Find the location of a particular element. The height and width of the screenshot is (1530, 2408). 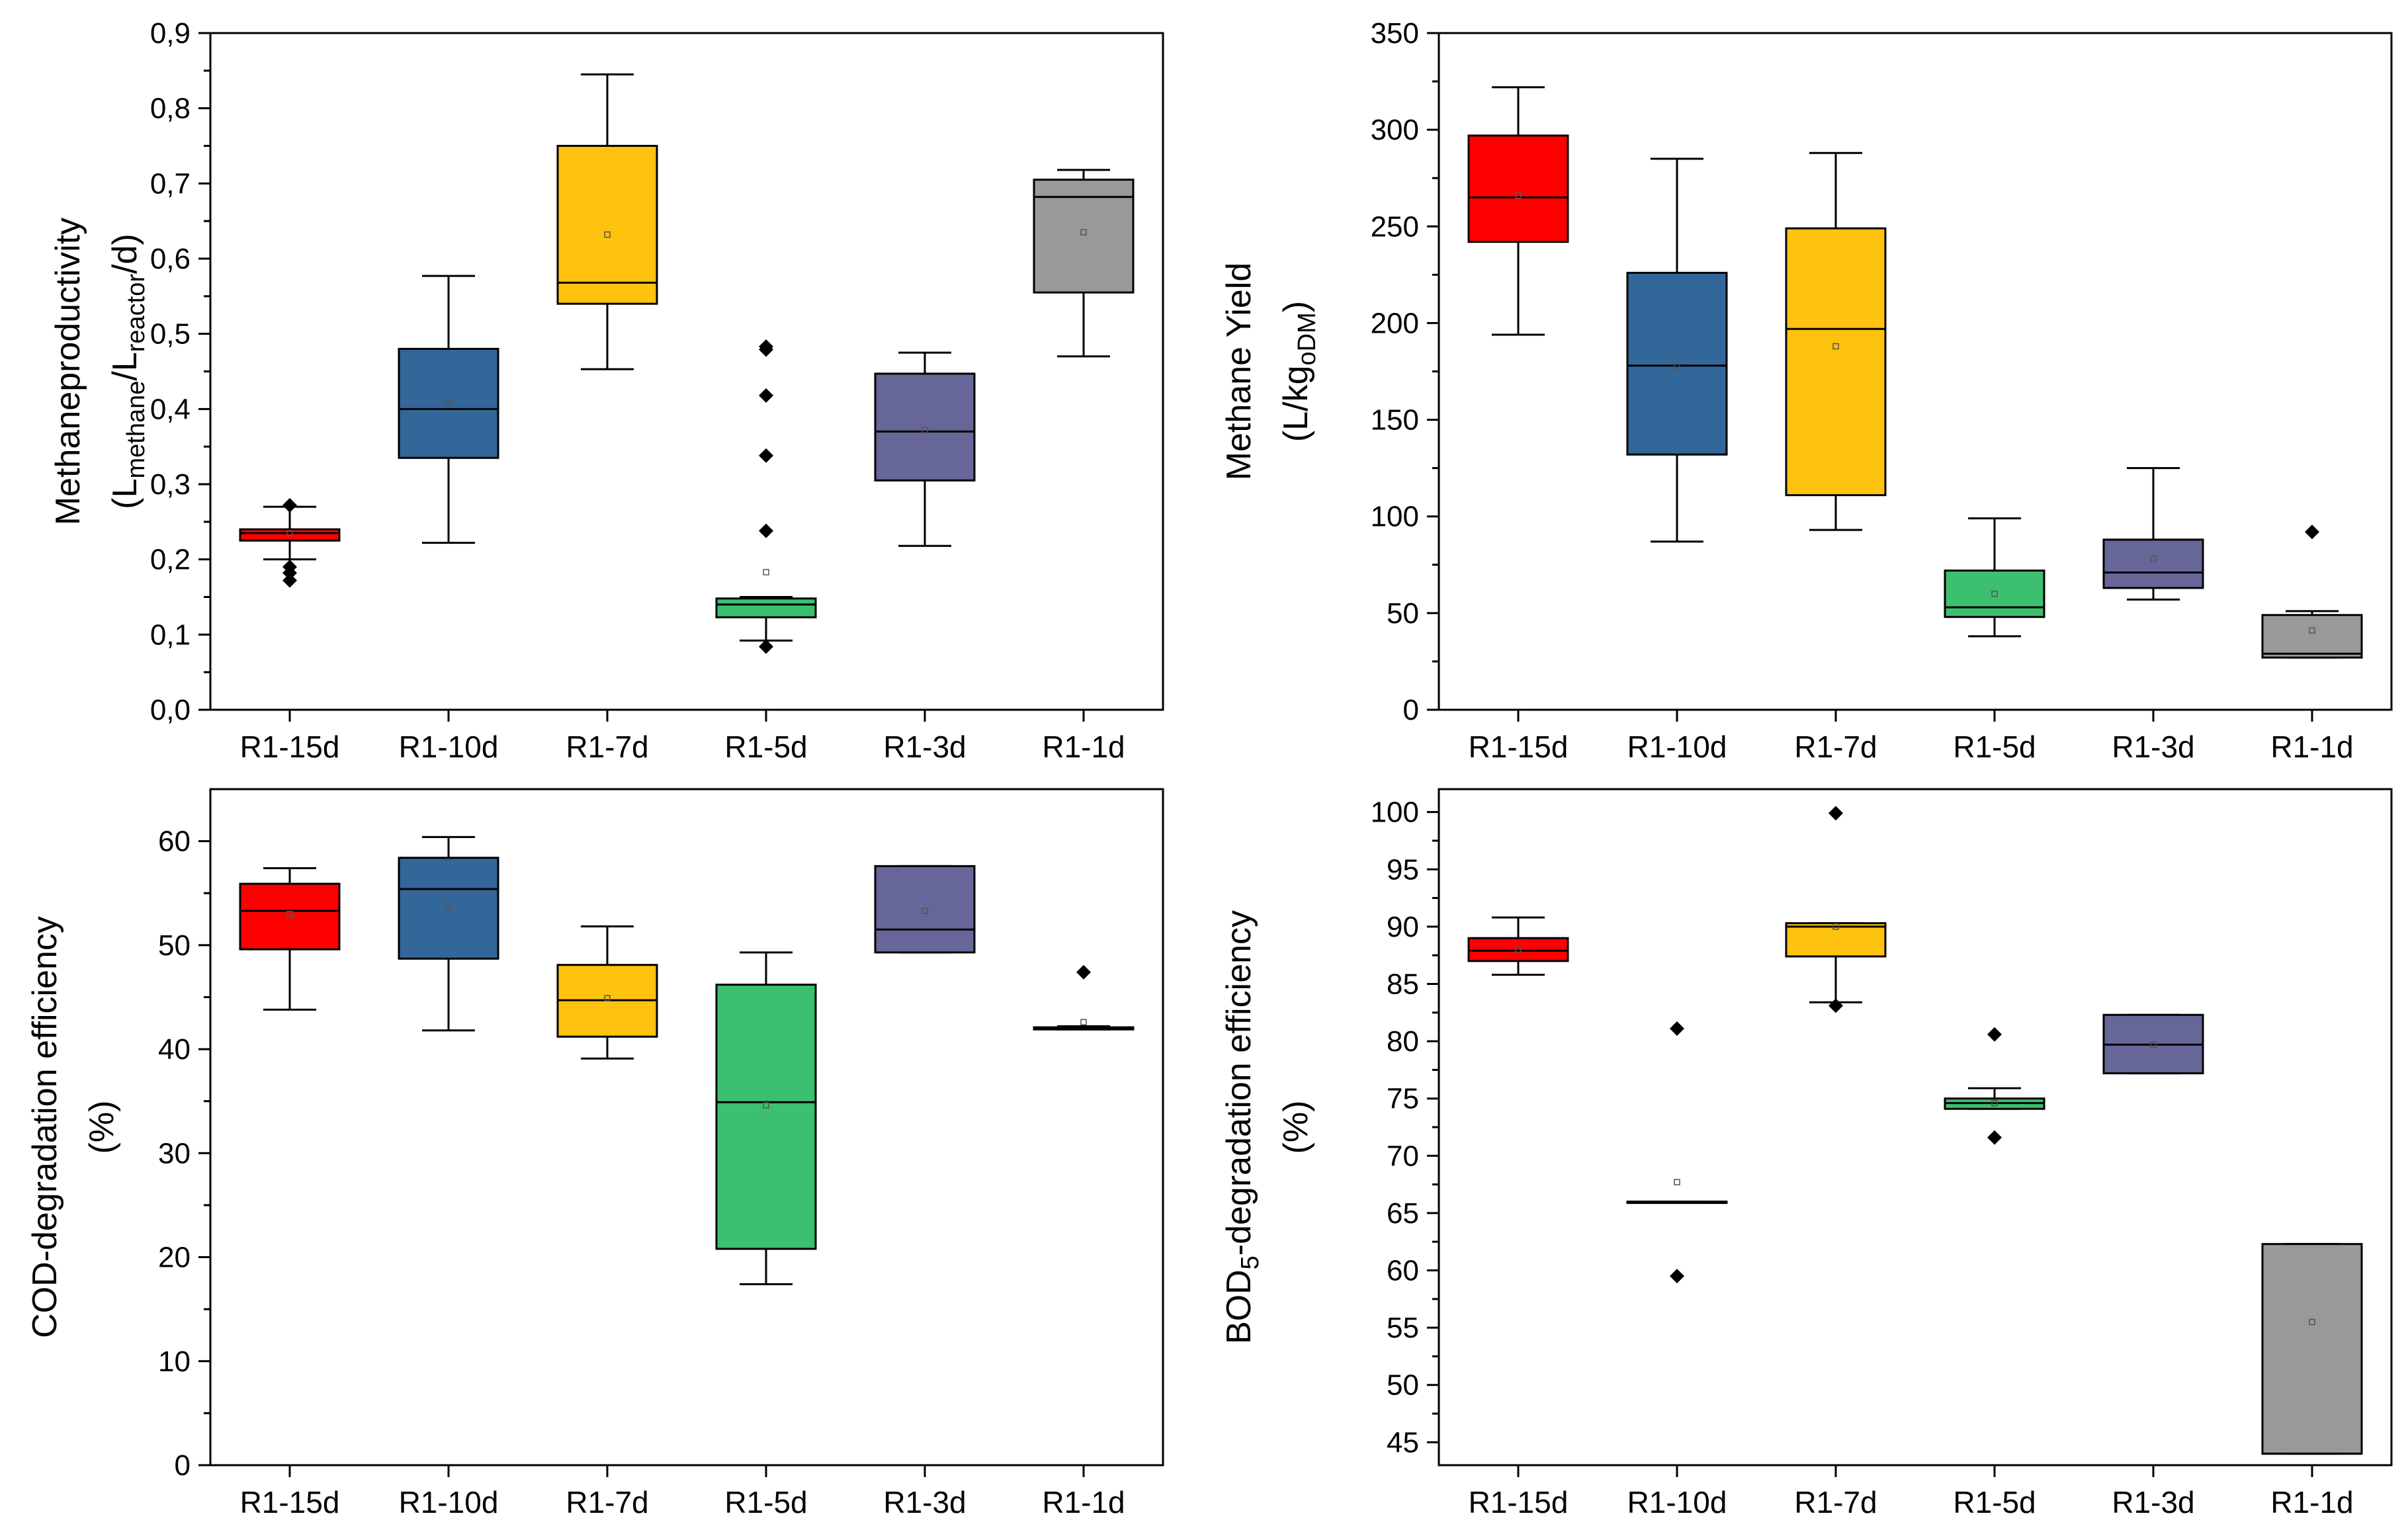

y-tick-label: 70 is located at coordinates (1403, 1156).